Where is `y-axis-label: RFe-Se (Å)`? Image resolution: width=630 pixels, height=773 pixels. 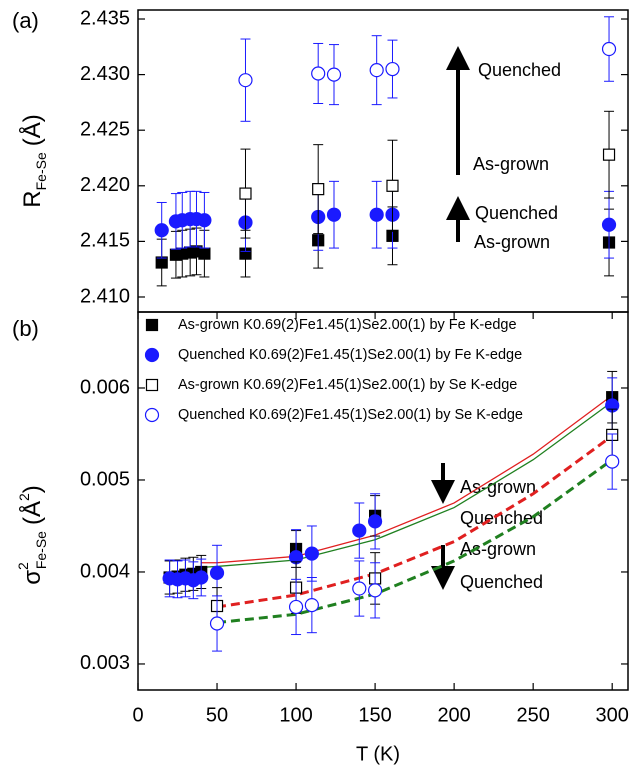 y-axis-label: RFe-Se (Å) is located at coordinates (33, 160).